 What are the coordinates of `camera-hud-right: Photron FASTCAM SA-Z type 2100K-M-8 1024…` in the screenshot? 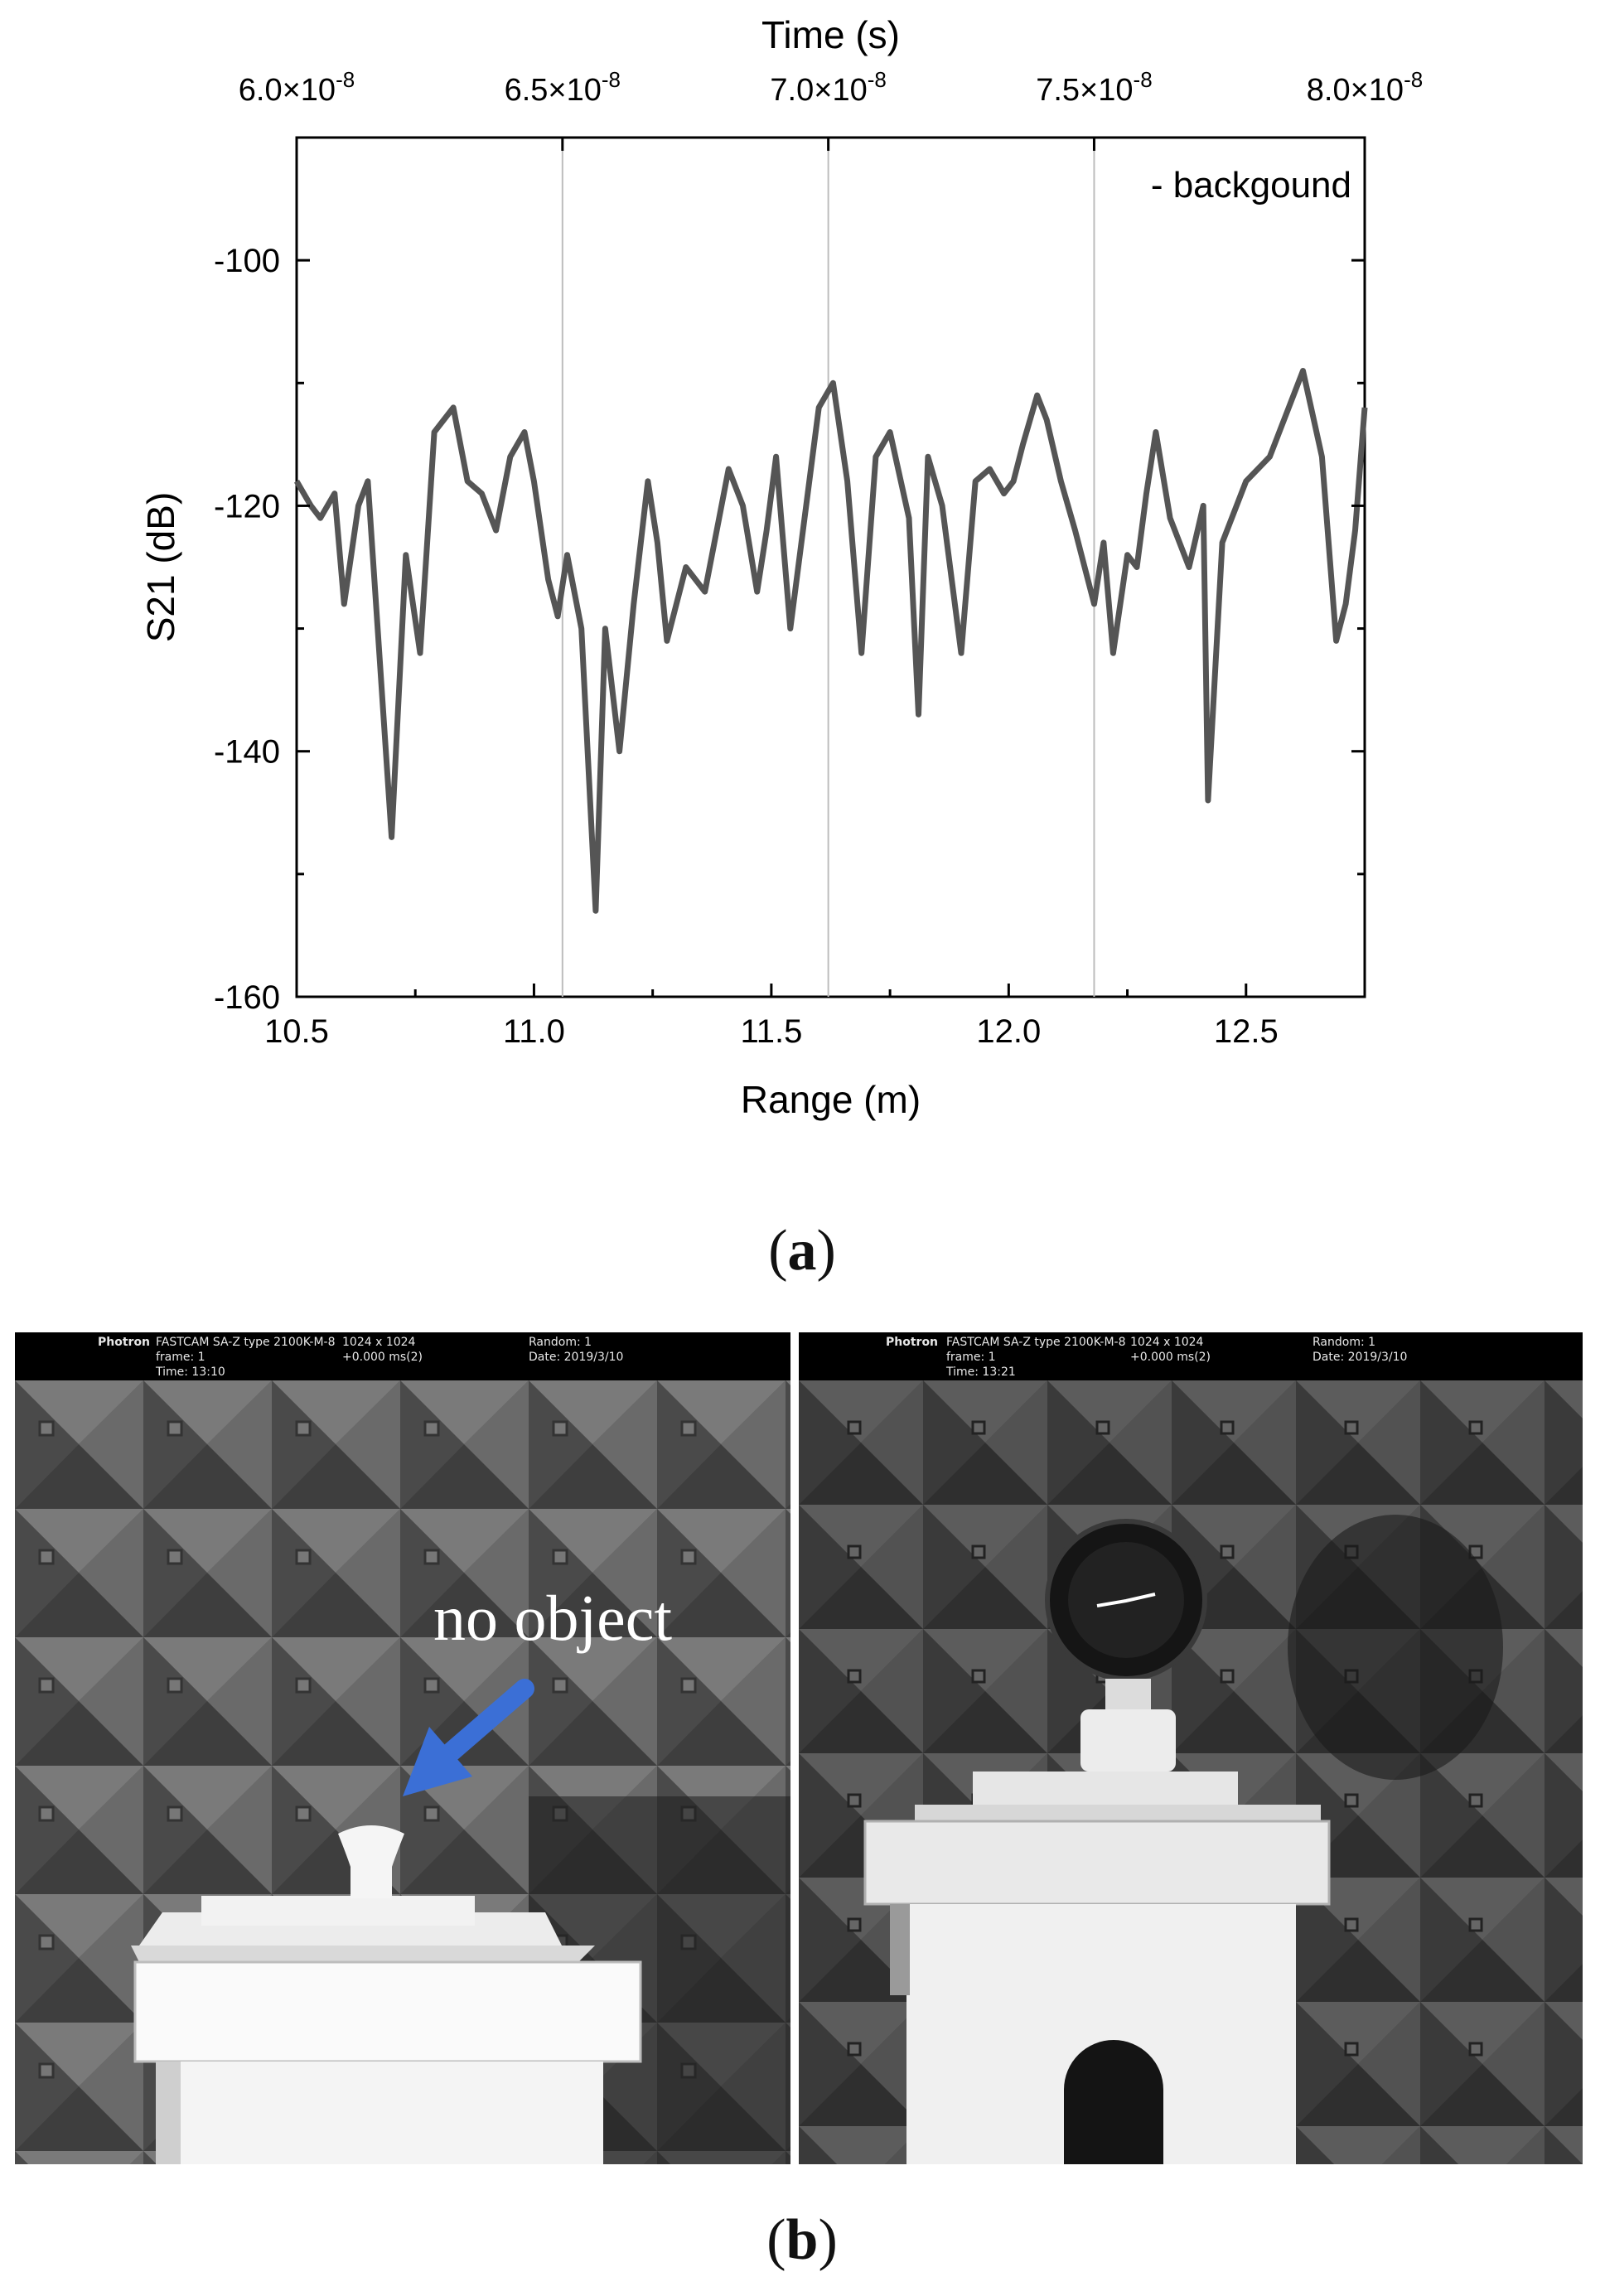 It's located at (1191, 1356).